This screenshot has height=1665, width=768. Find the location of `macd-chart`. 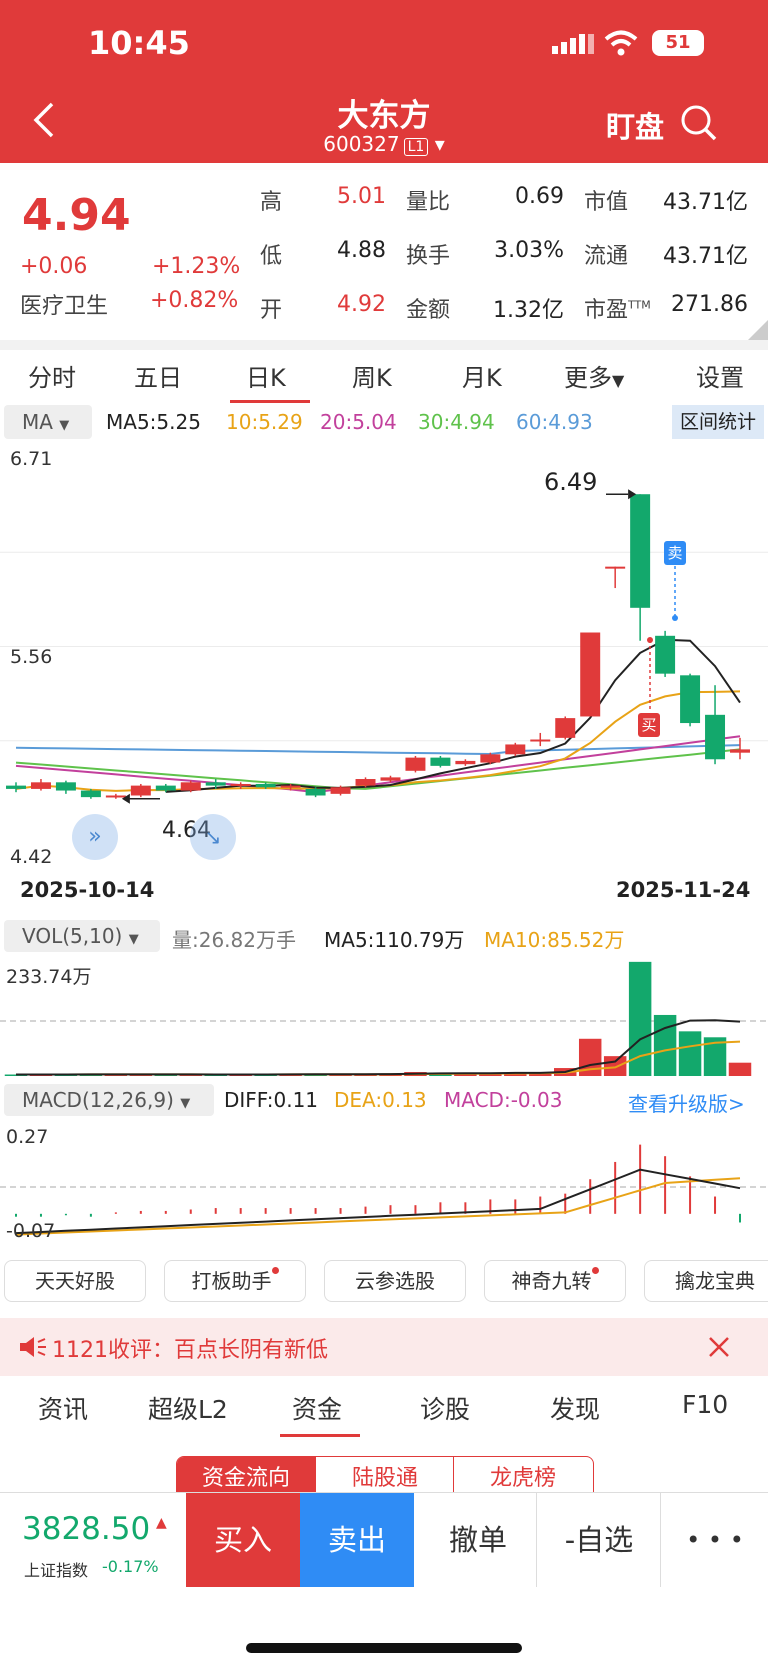

macd-chart is located at coordinates (384, 1182).